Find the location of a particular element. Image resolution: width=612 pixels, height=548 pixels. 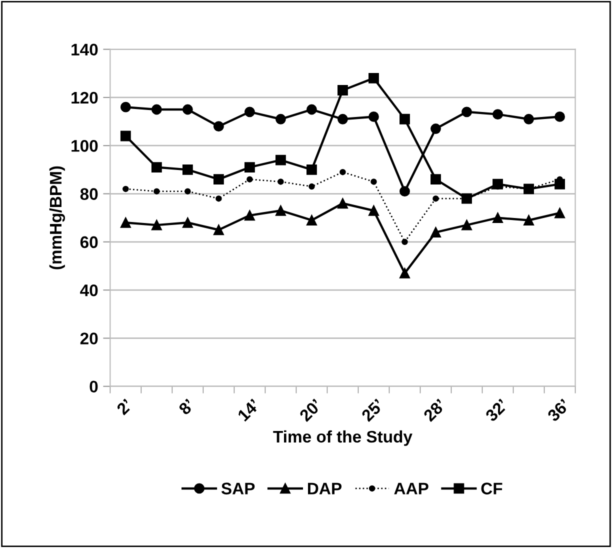

legend-label: CF is located at coordinates (491, 488).